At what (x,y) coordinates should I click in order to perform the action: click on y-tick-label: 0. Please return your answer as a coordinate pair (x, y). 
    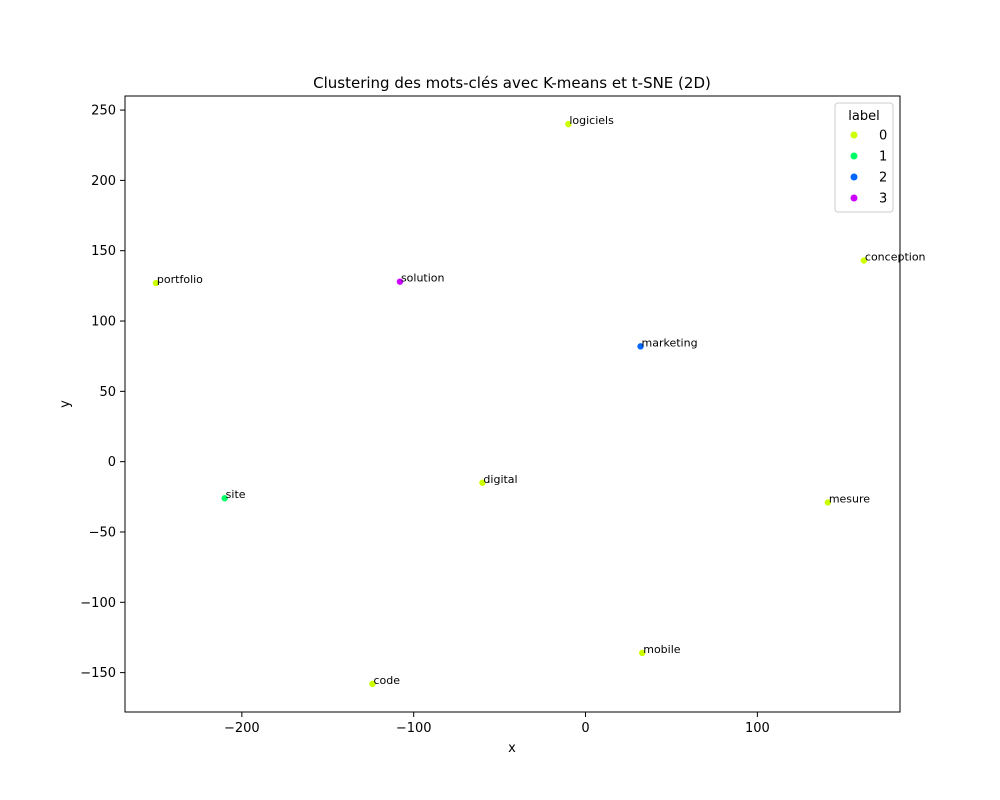
    Looking at the image, I should click on (112, 462).